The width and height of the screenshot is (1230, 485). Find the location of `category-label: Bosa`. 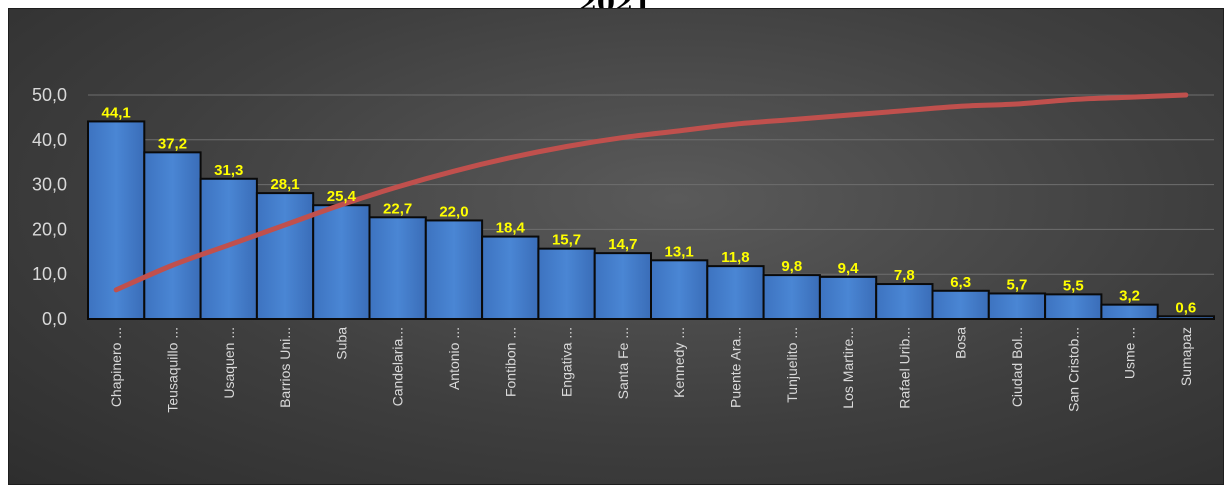

category-label: Bosa is located at coordinates (961, 343).